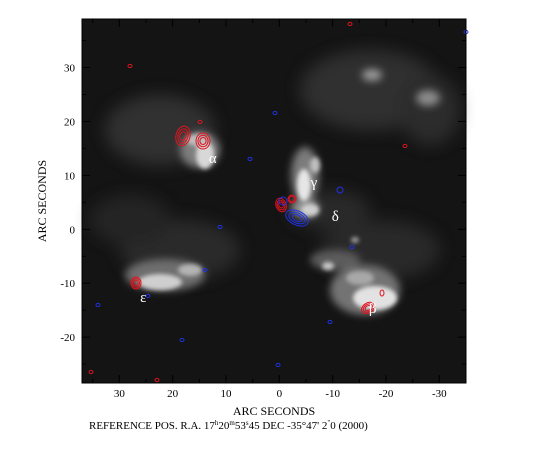 The height and width of the screenshot is (452, 545). Describe the element at coordinates (332, 394) in the screenshot. I see `x-tick-label: -10` at that location.